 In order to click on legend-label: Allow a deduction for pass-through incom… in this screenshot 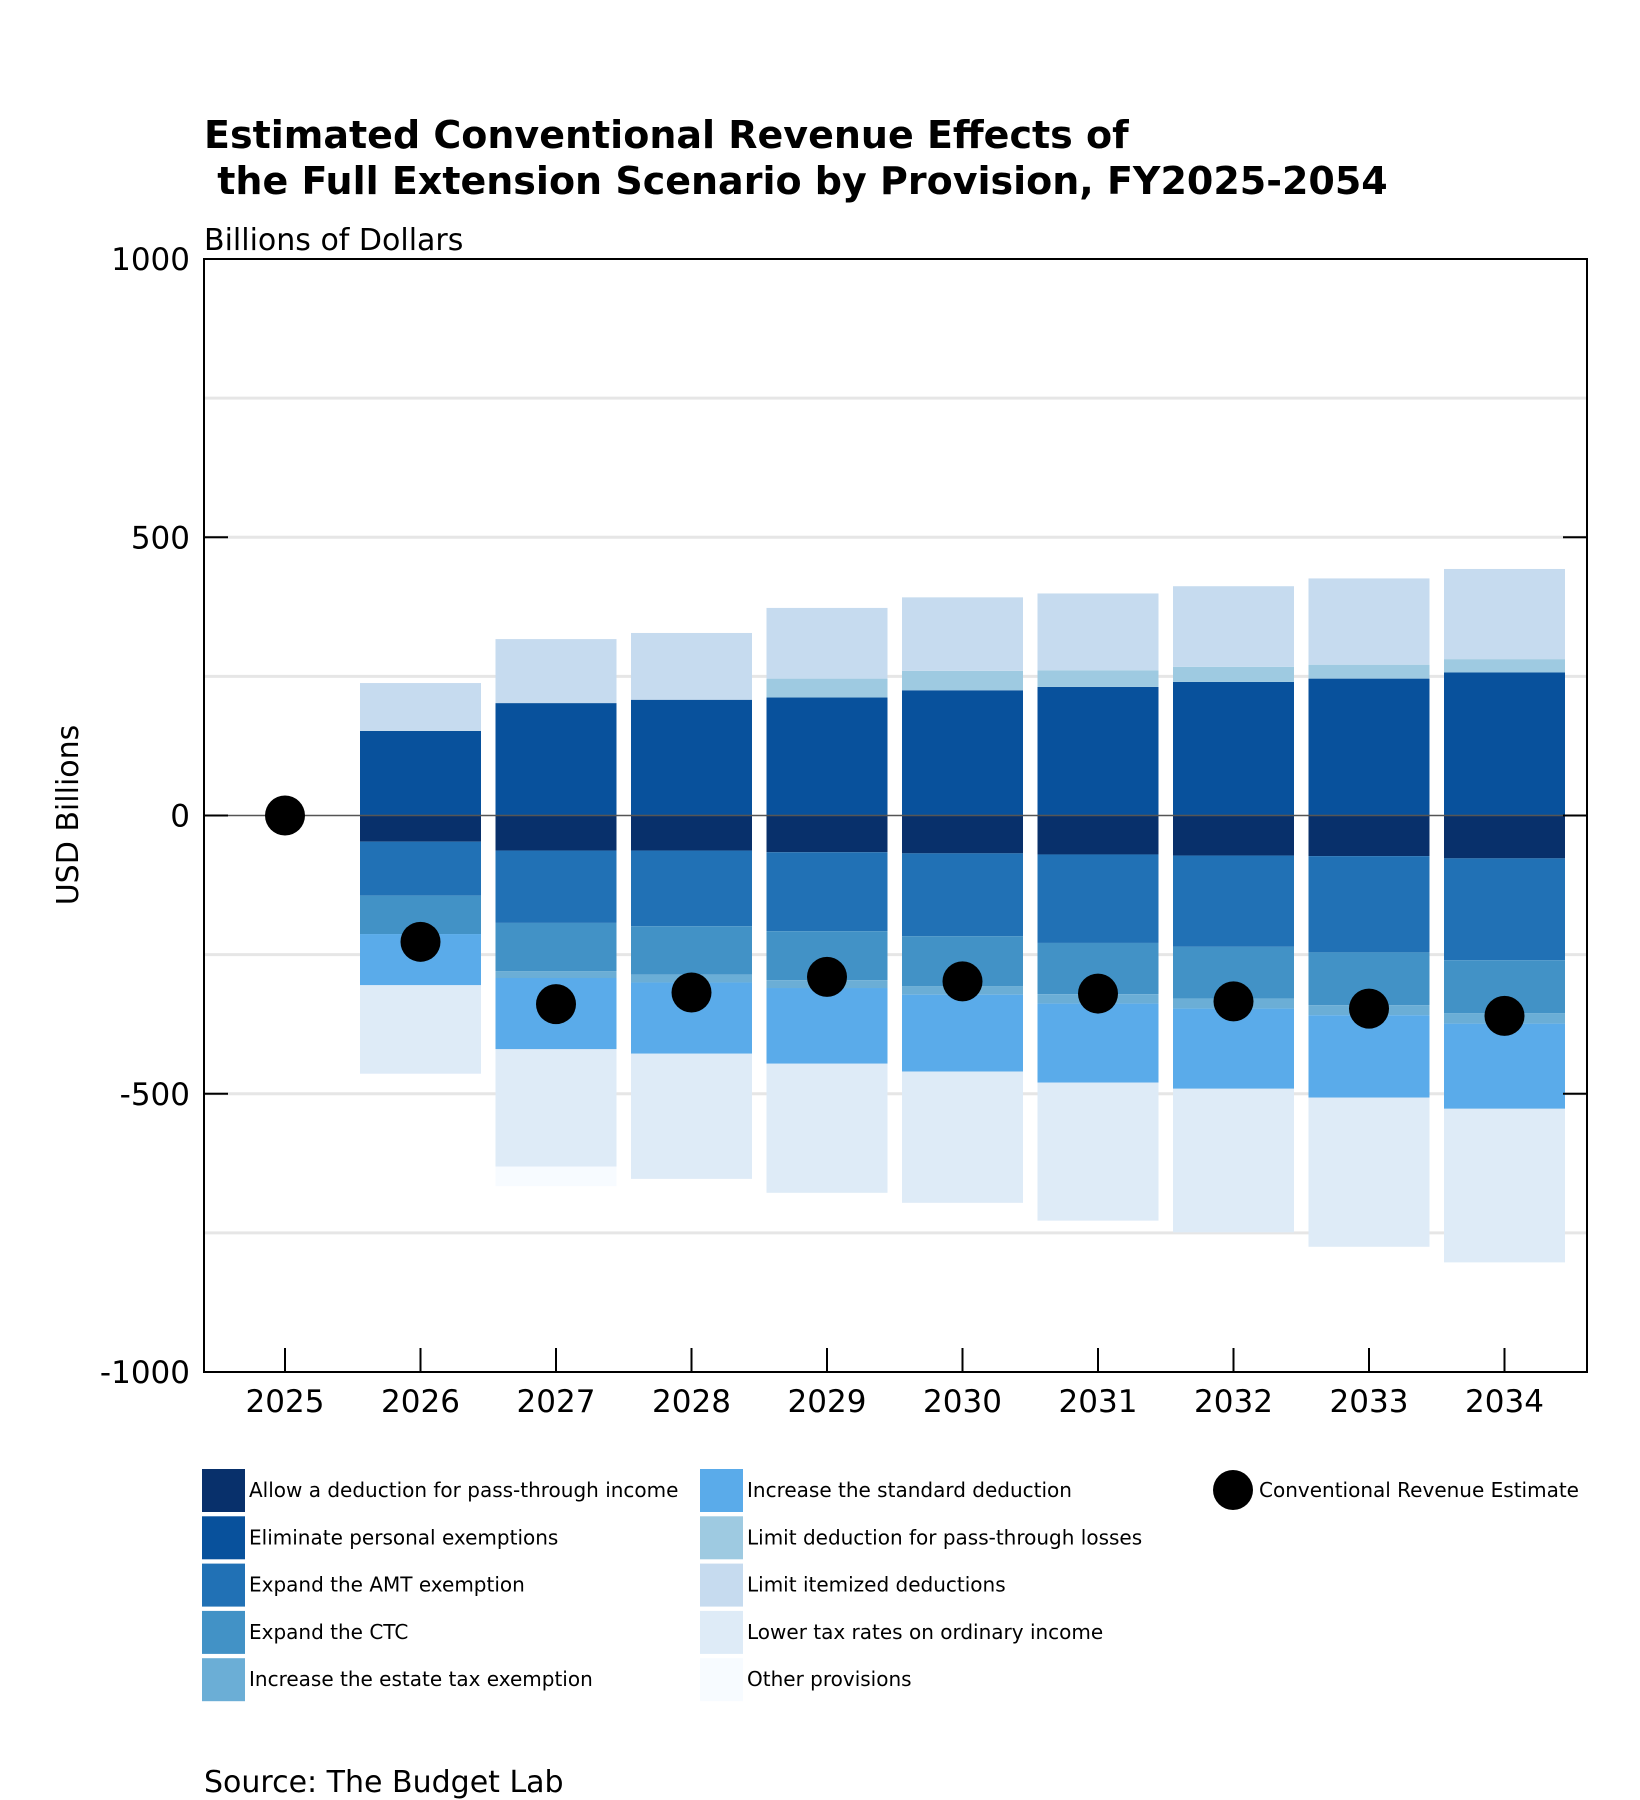, I will do `click(463, 1490)`.